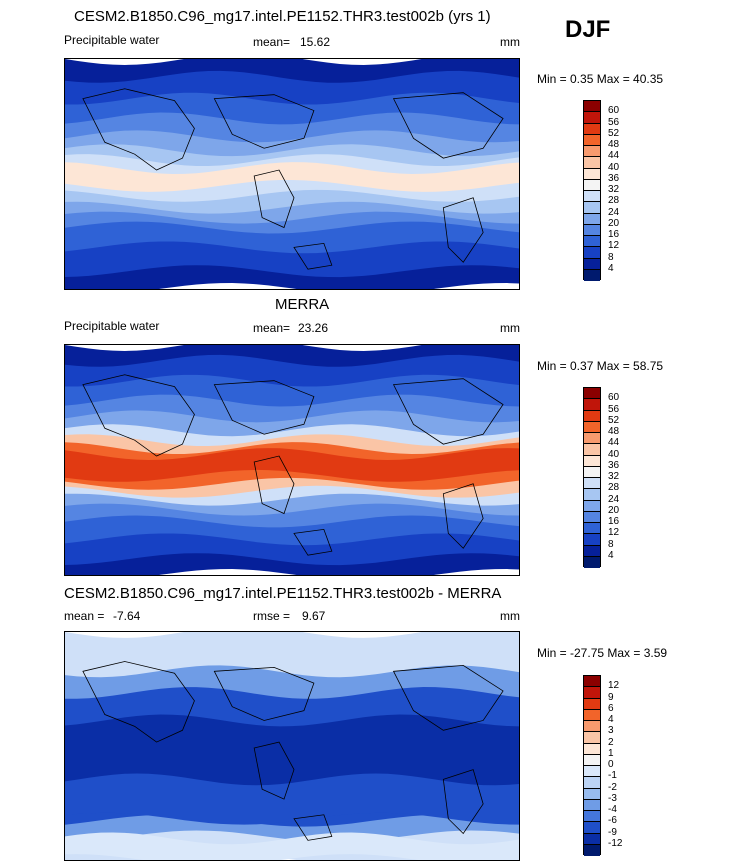 This screenshot has width=732, height=865. I want to click on panel3-units: mm, so click(510, 616).